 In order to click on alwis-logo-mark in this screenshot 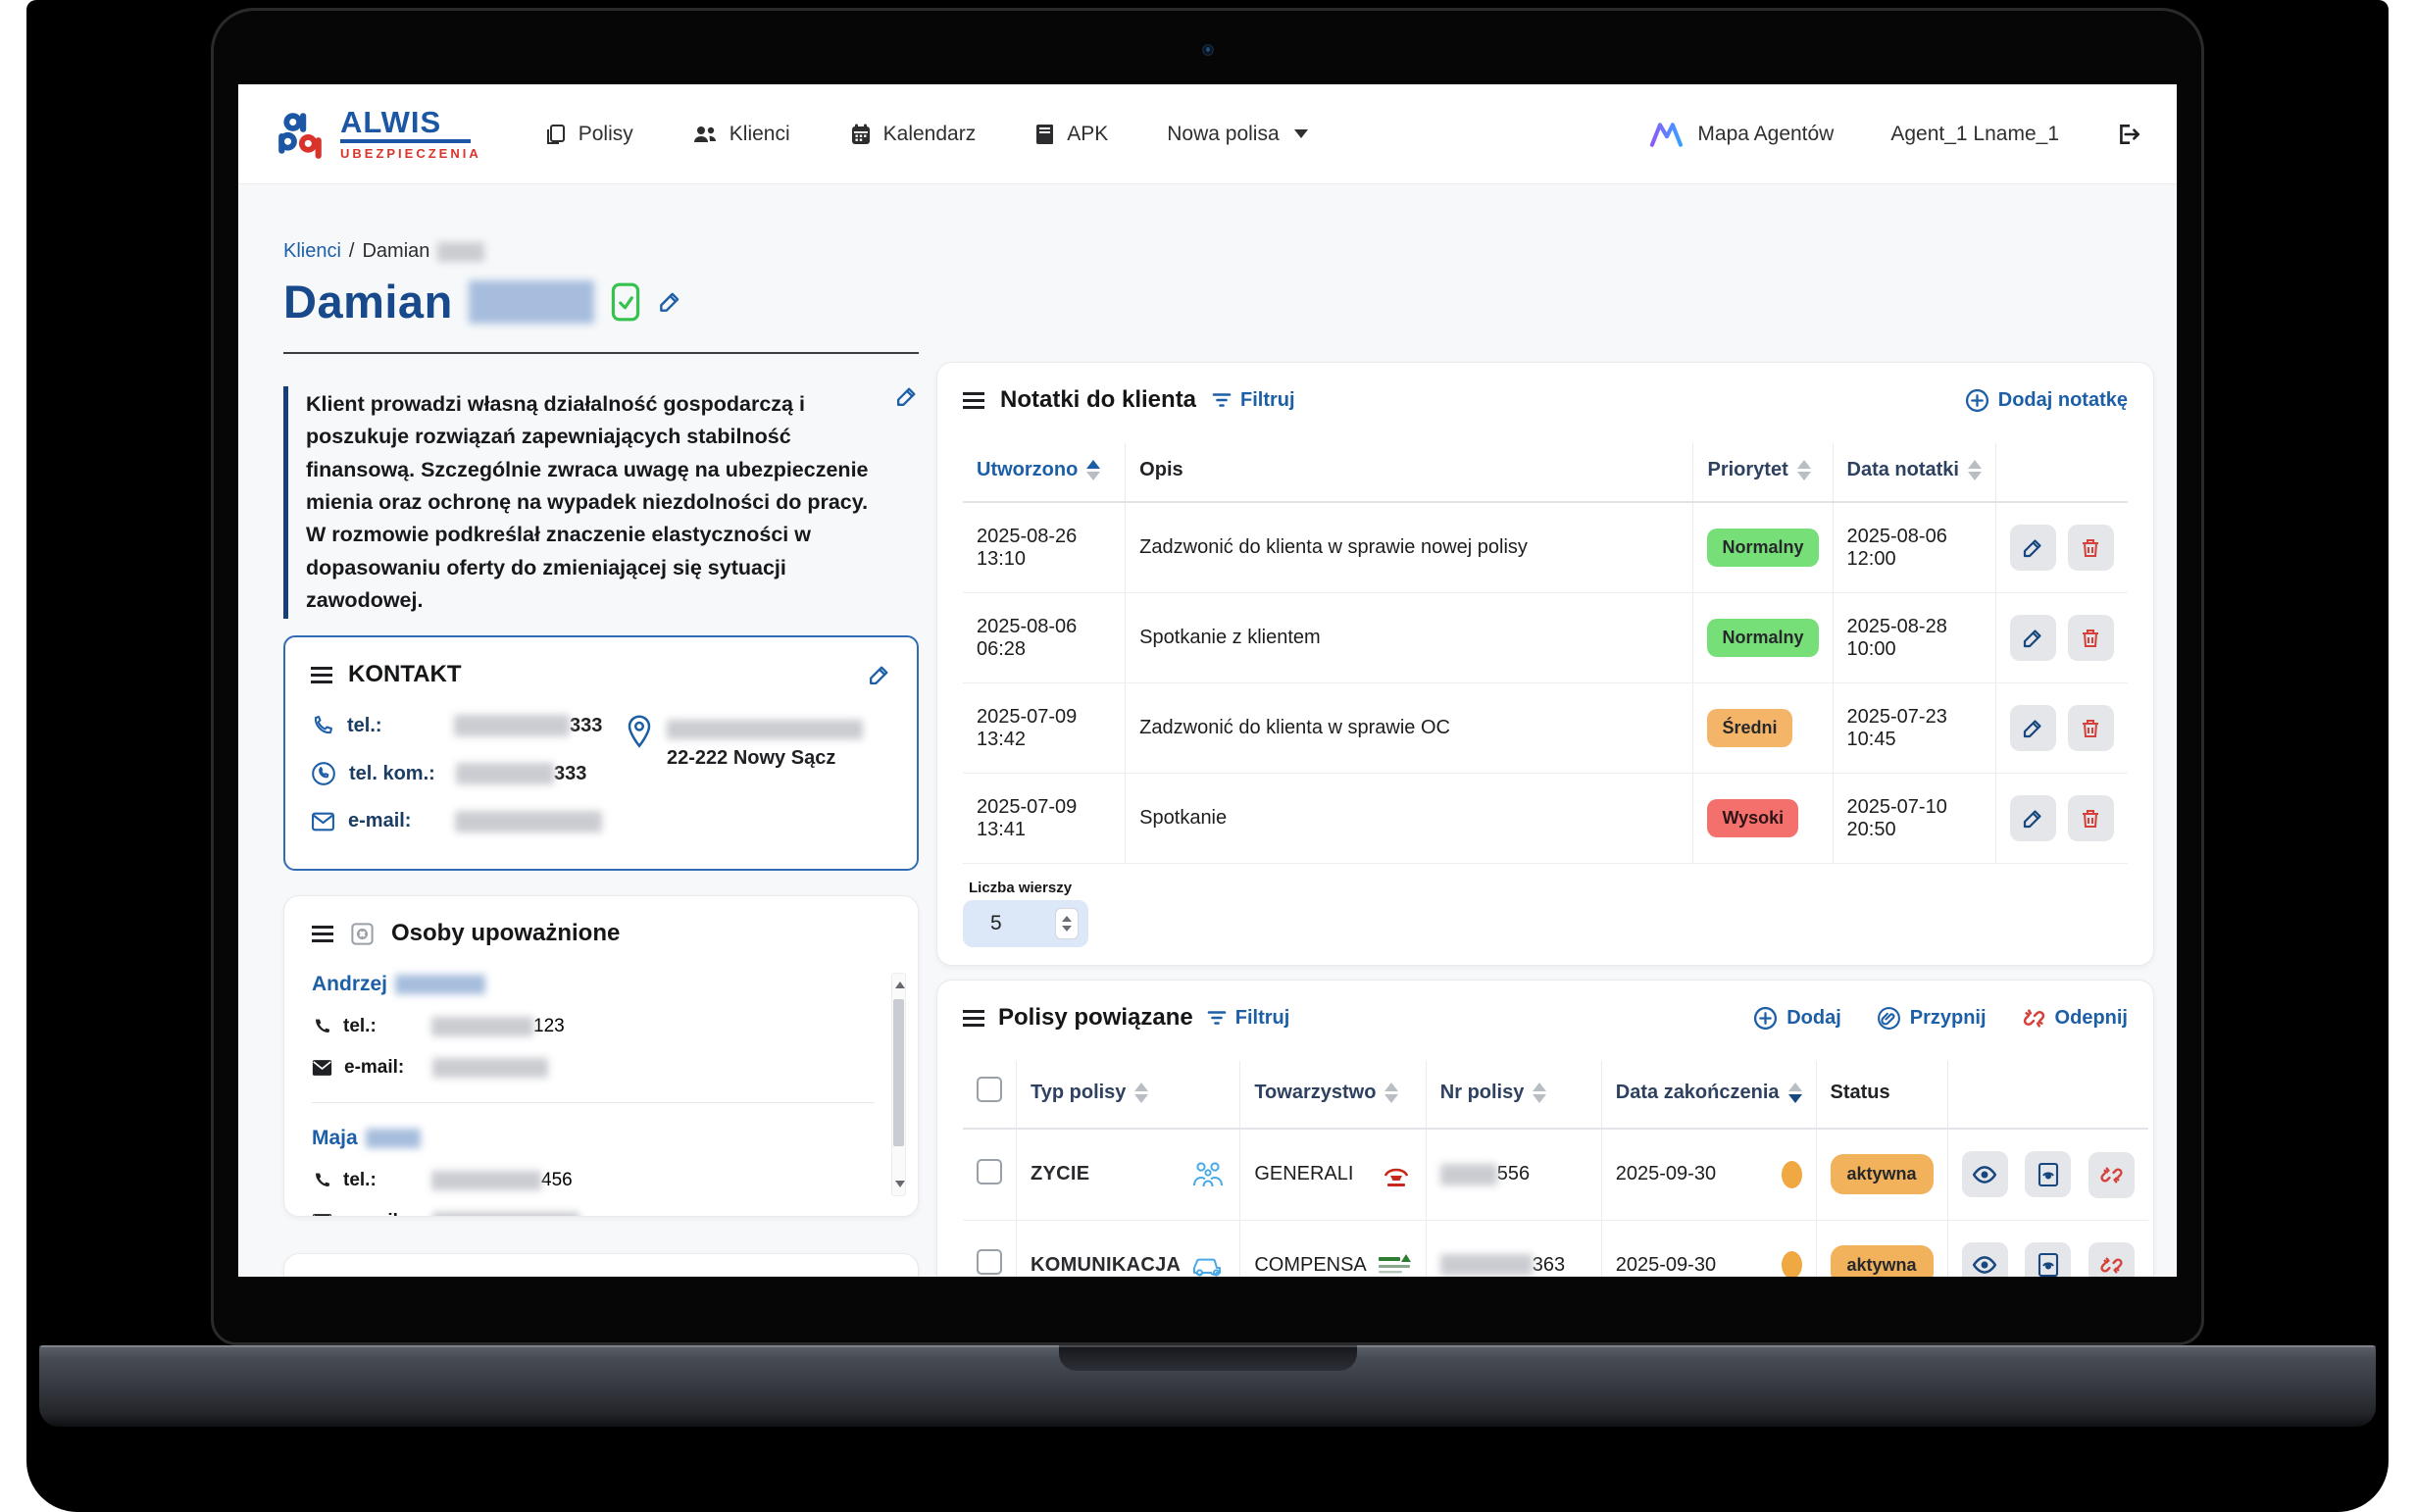, I will do `click(300, 135)`.